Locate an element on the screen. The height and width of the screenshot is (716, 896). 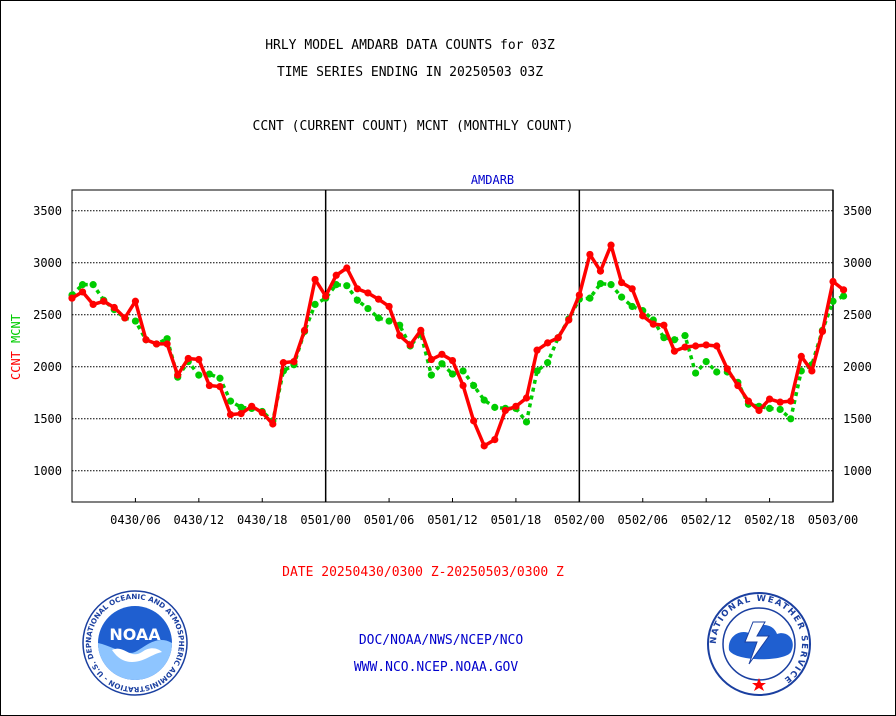
date-range-label: DATE 20250430/0300 Z-20250503/0300 Z is located at coordinates (423, 572).